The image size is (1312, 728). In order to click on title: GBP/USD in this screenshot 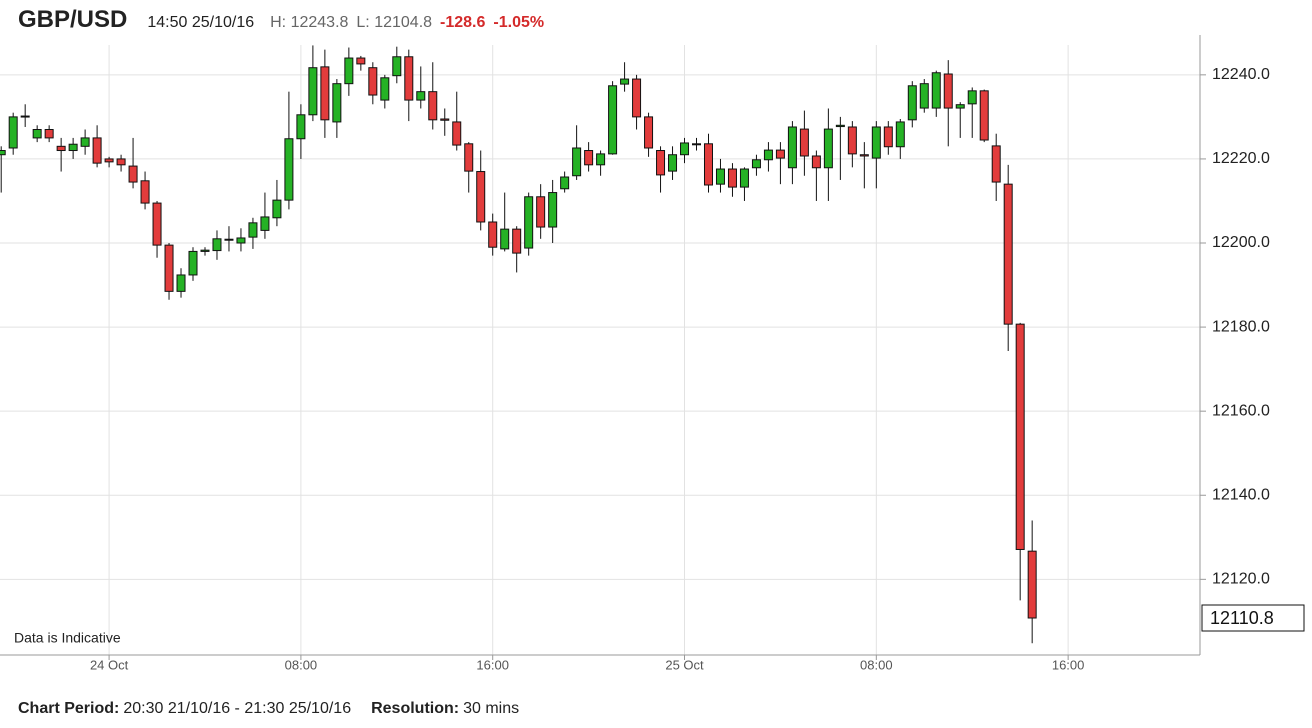, I will do `click(73, 19)`.